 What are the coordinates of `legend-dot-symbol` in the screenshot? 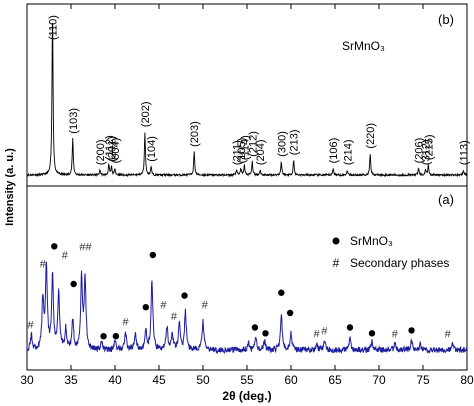 It's located at (336, 241).